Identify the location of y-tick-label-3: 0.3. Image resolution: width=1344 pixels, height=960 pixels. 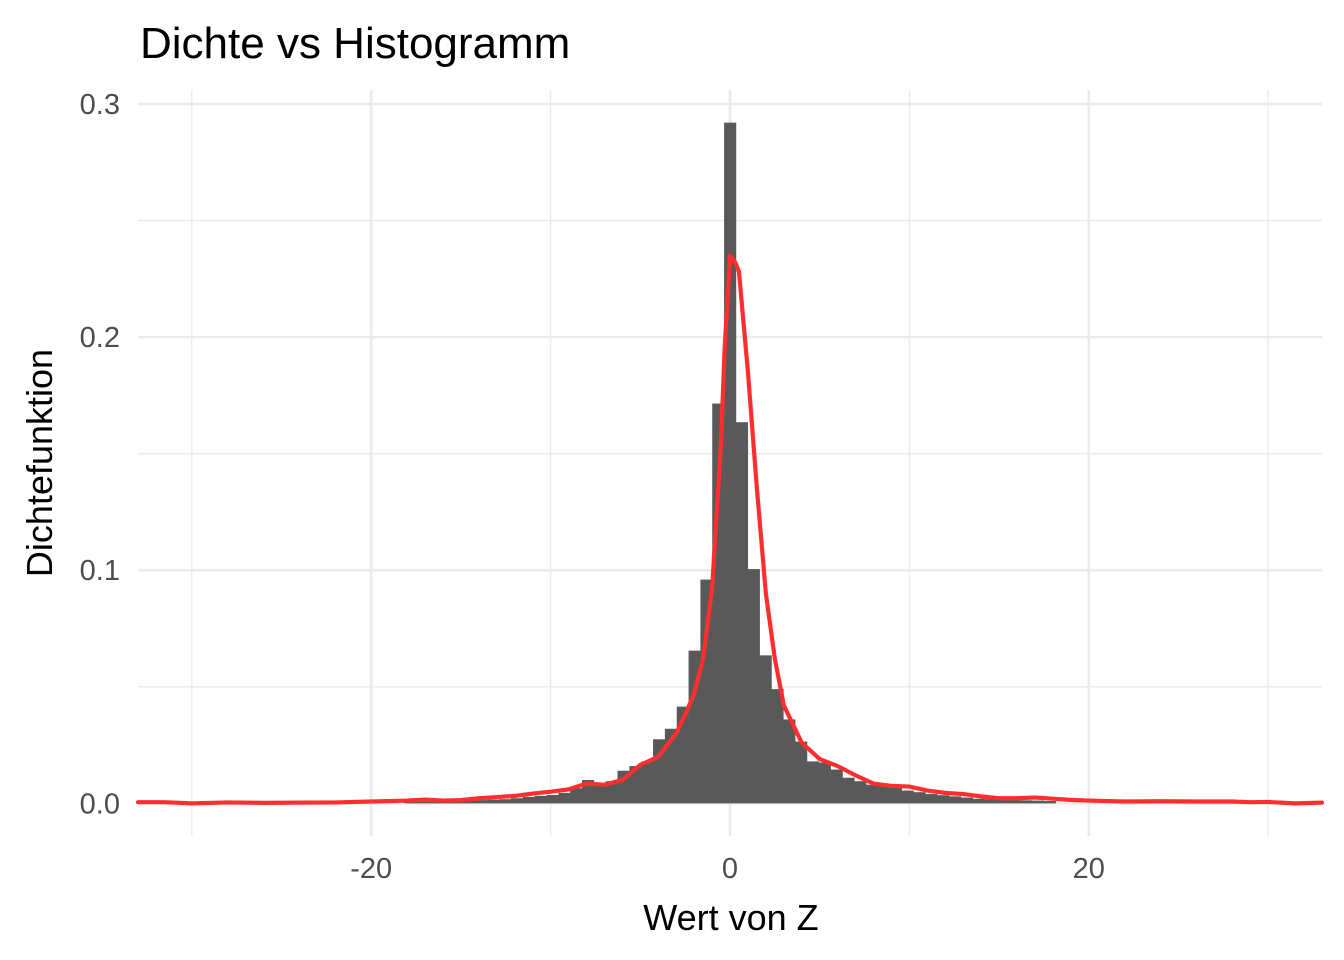
(100, 105).